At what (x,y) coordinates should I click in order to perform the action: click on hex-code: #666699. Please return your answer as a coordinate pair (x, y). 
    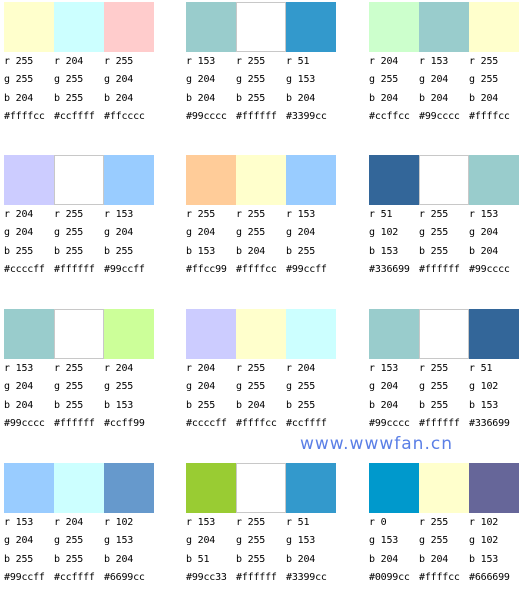
    Looking at the image, I should click on (489, 577).